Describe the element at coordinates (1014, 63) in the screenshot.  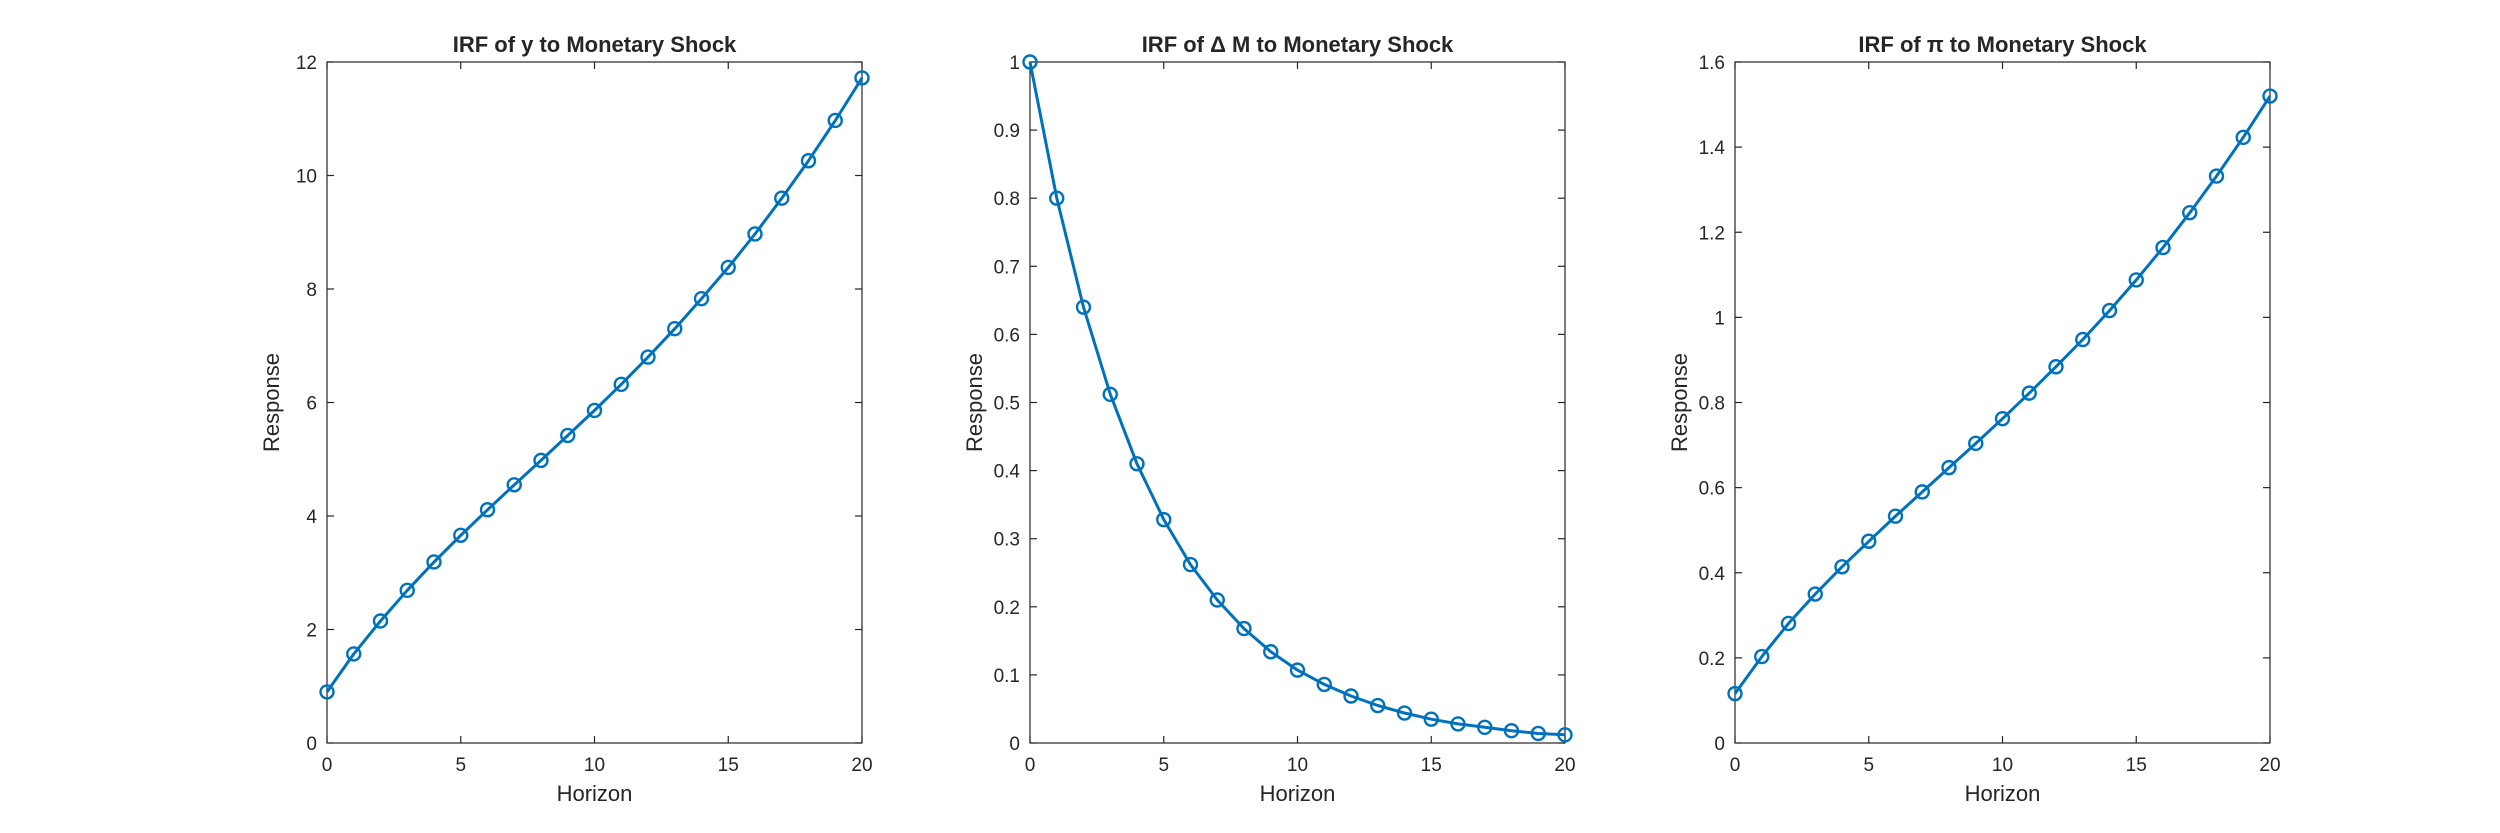
I see `y-tick-label: 1` at that location.